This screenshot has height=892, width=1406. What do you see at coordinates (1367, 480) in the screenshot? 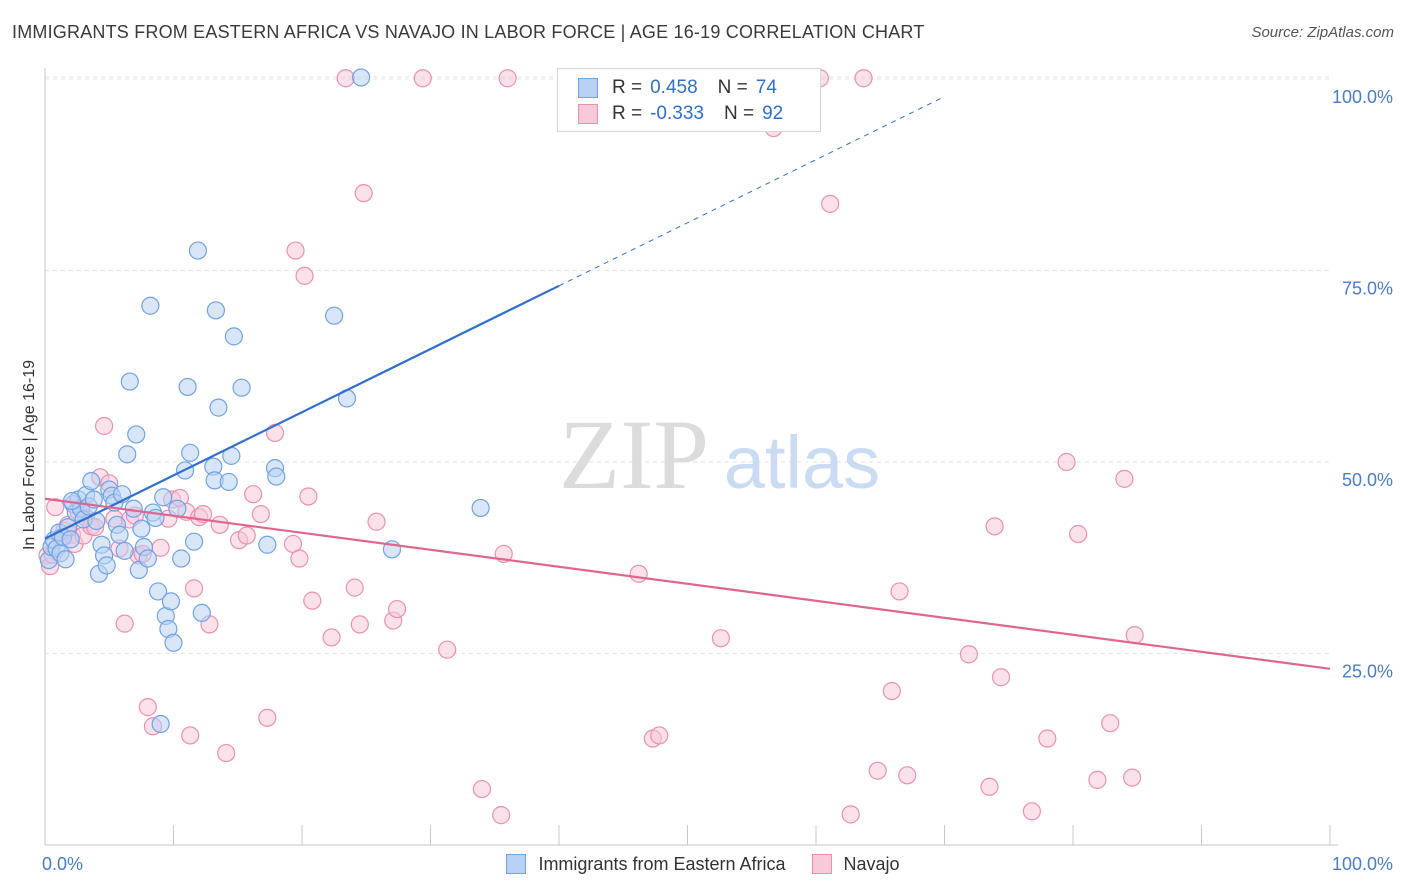
I see `y-tick-label: 50.0%` at bounding box center [1367, 480].